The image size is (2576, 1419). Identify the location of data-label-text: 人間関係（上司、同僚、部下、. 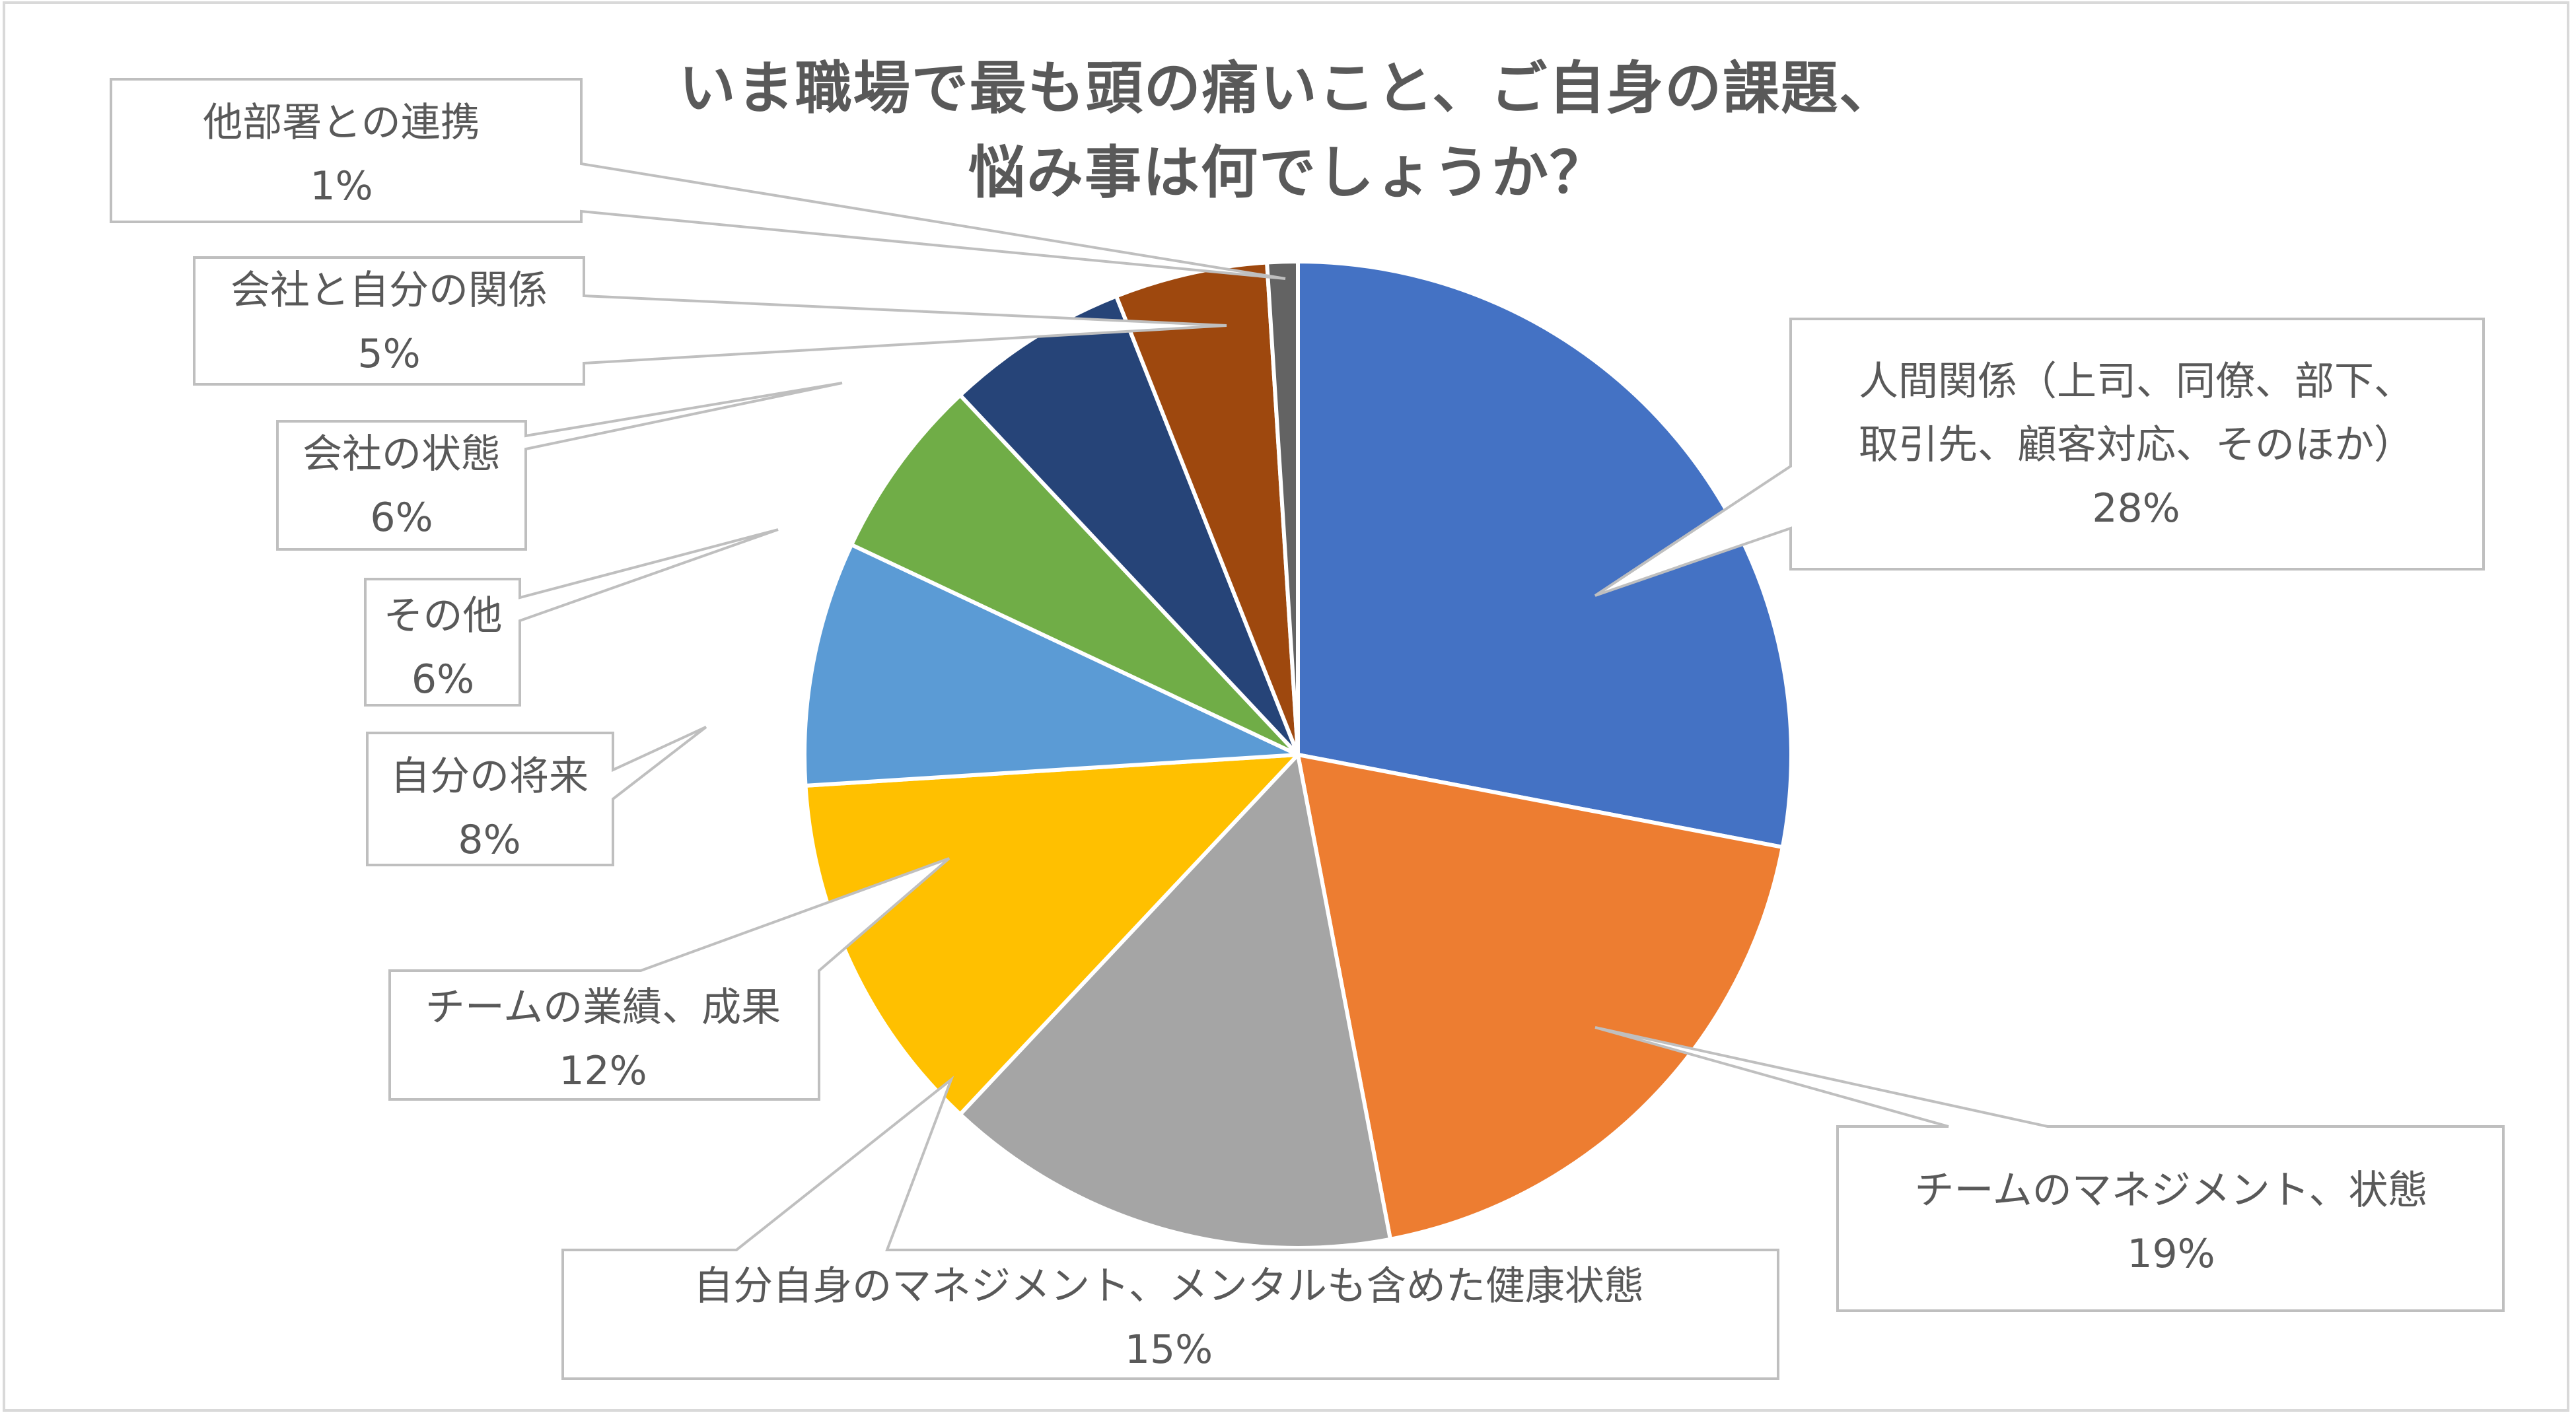
(2137, 382).